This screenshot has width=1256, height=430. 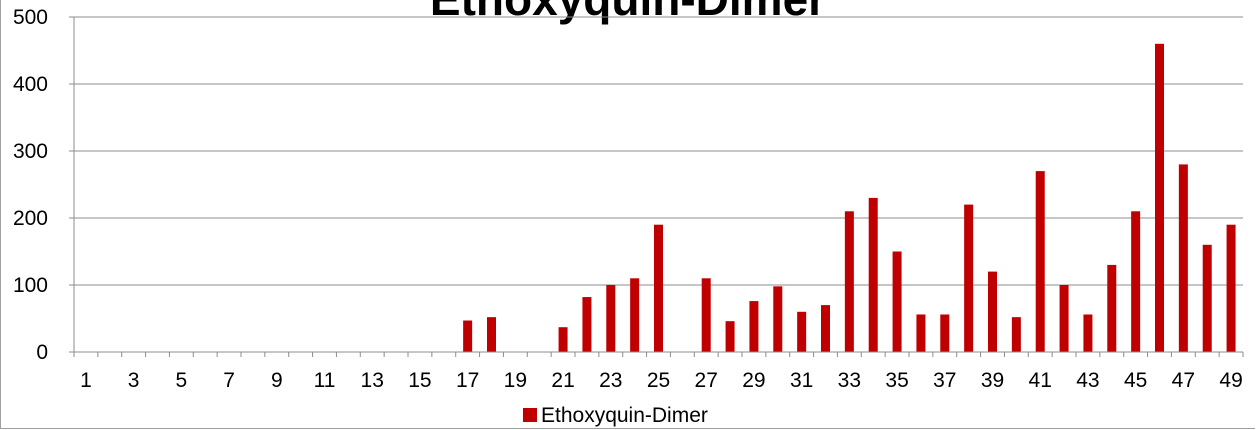 I want to click on x-tick-label: 19, so click(x=515, y=380).